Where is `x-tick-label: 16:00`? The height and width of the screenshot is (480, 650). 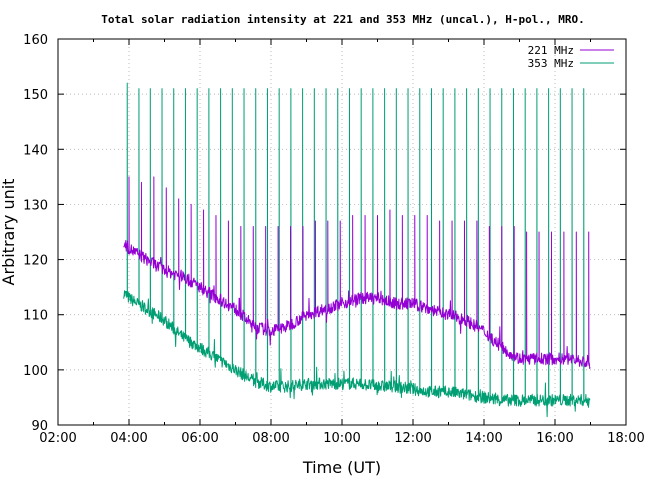 x-tick-label: 16:00 is located at coordinates (554, 438).